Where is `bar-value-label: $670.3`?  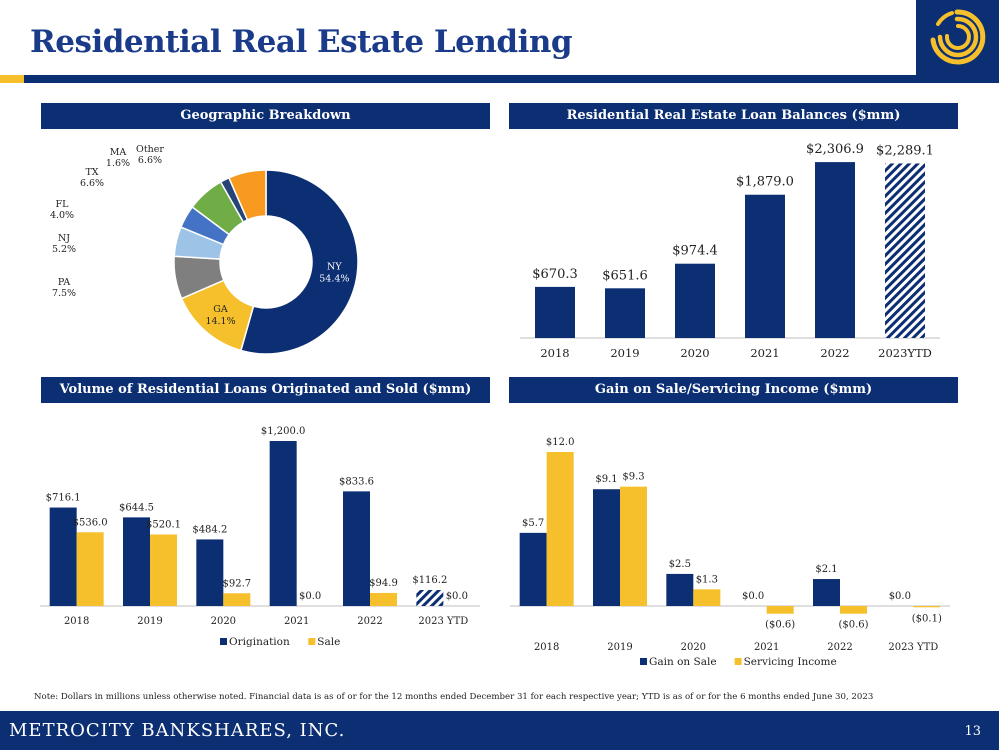
bar-value-label: $670.3 is located at coordinates (555, 274).